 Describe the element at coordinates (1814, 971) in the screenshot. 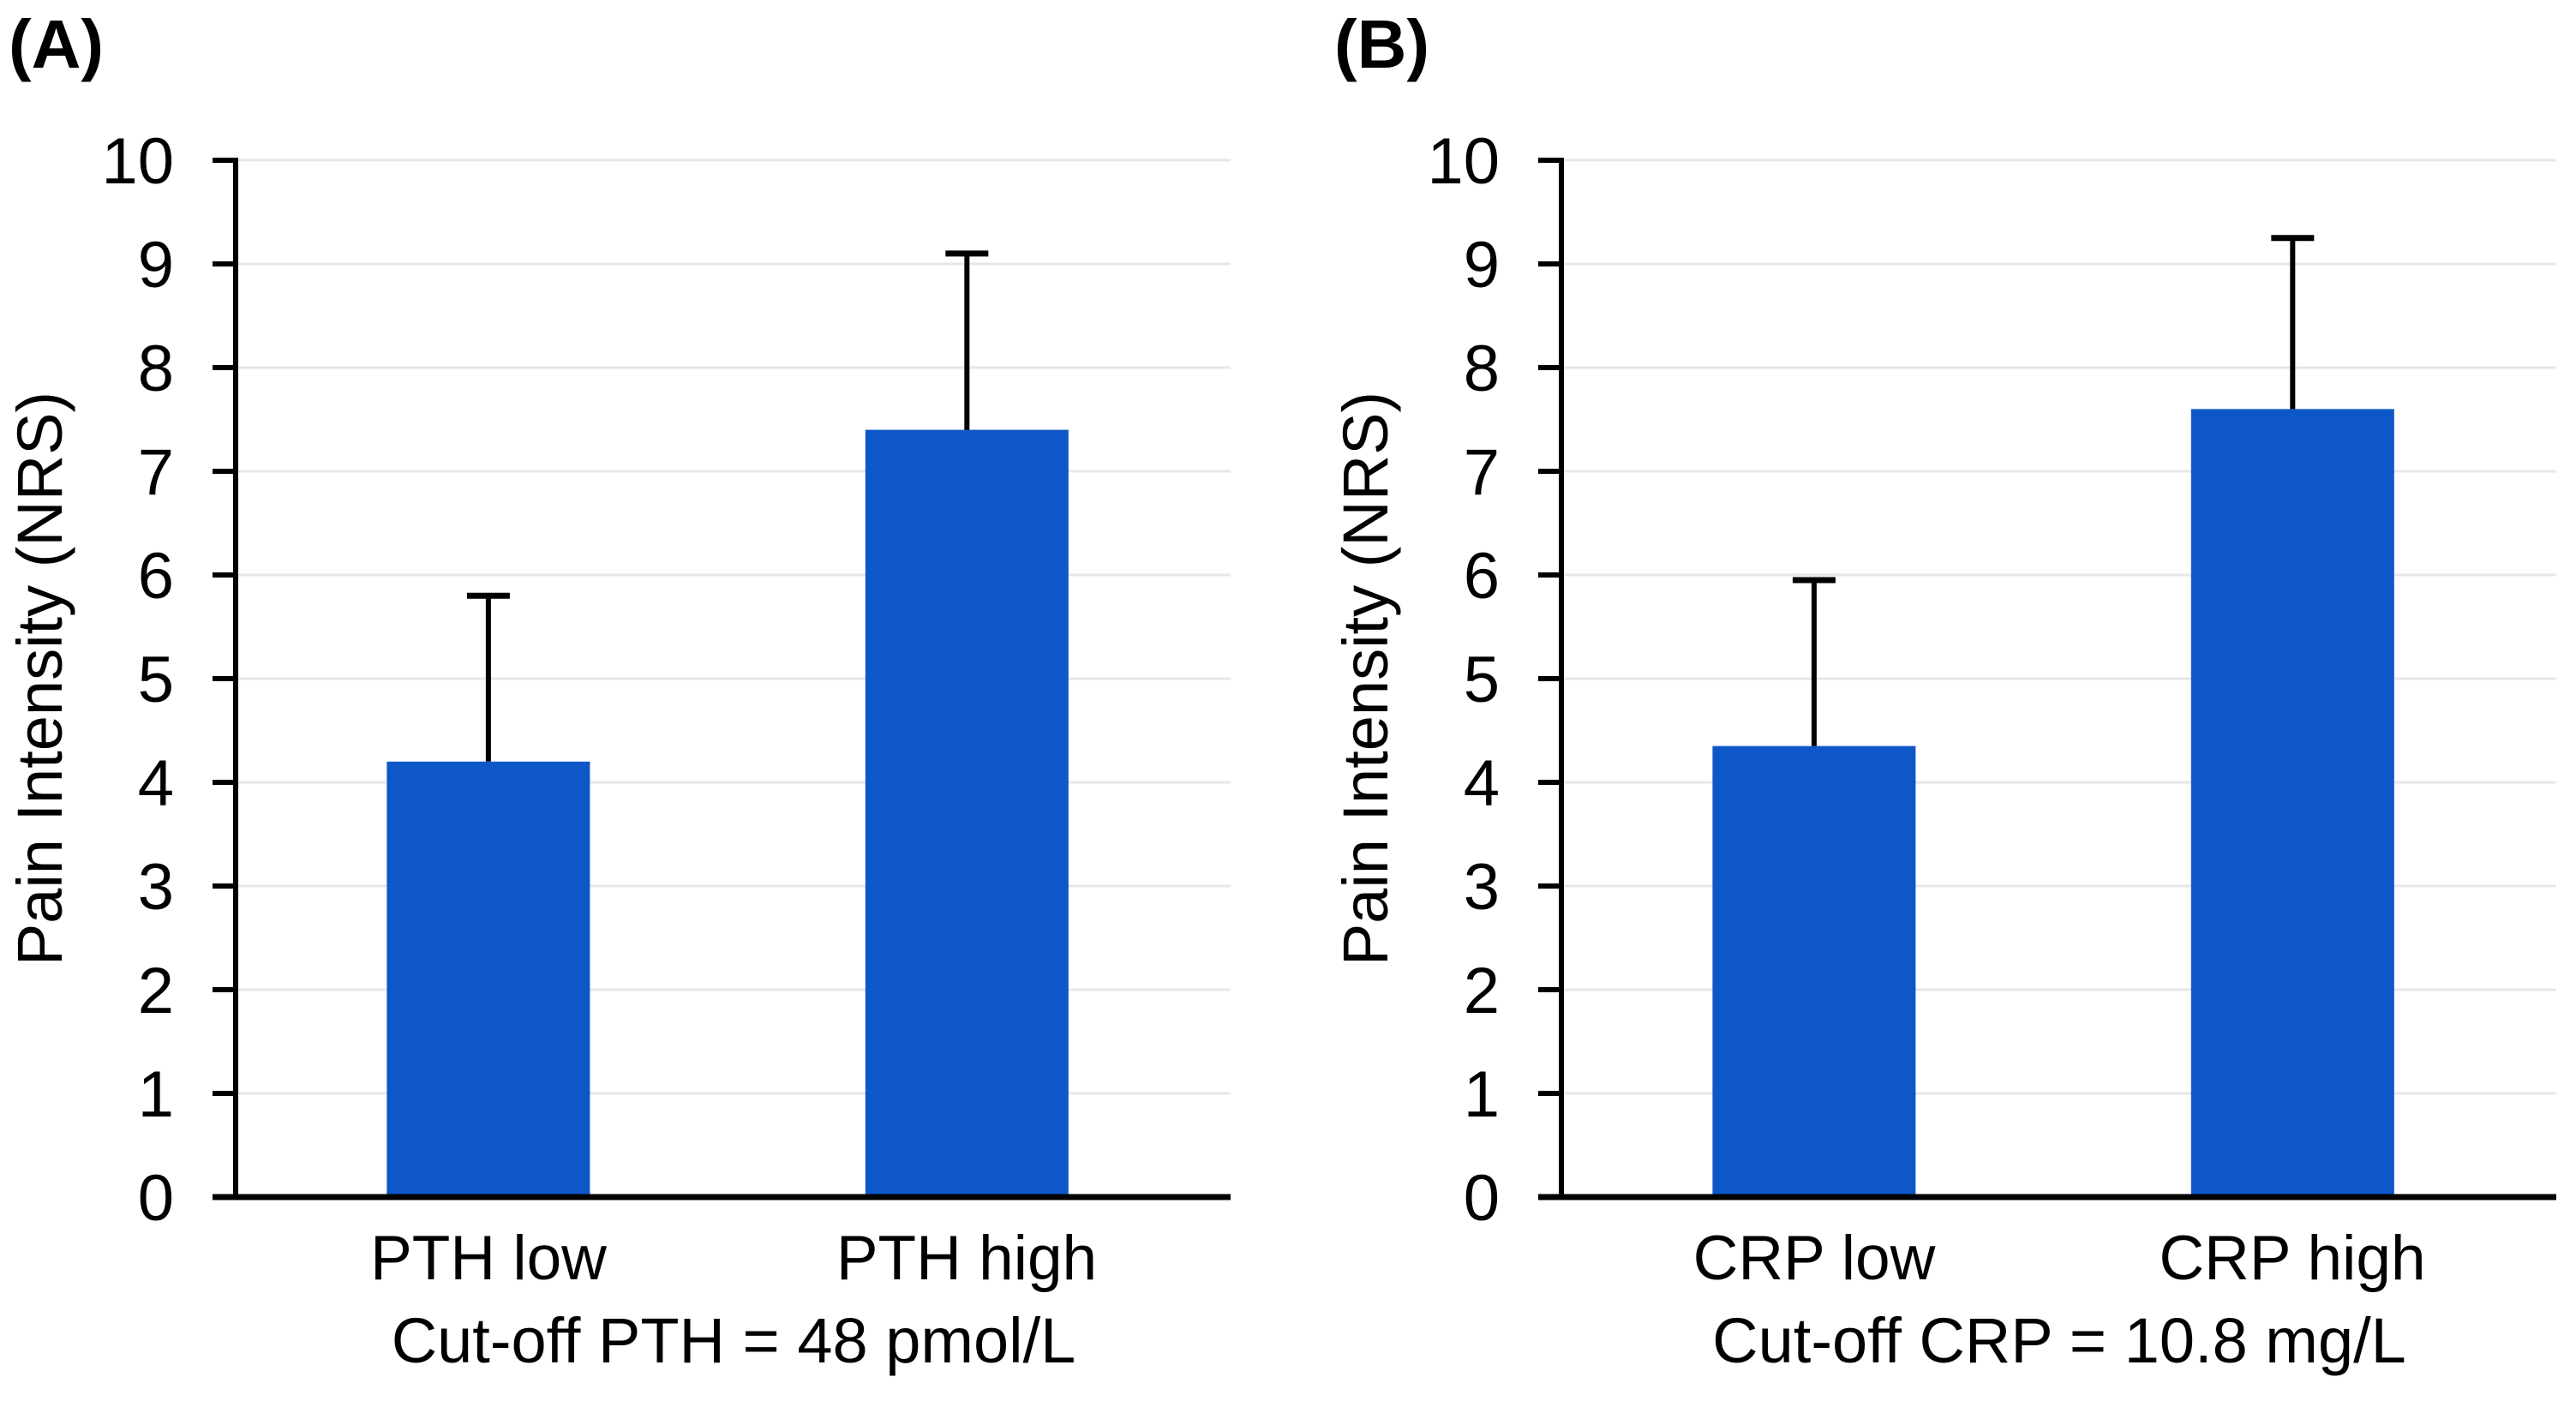

I see `bar-crp-low` at that location.